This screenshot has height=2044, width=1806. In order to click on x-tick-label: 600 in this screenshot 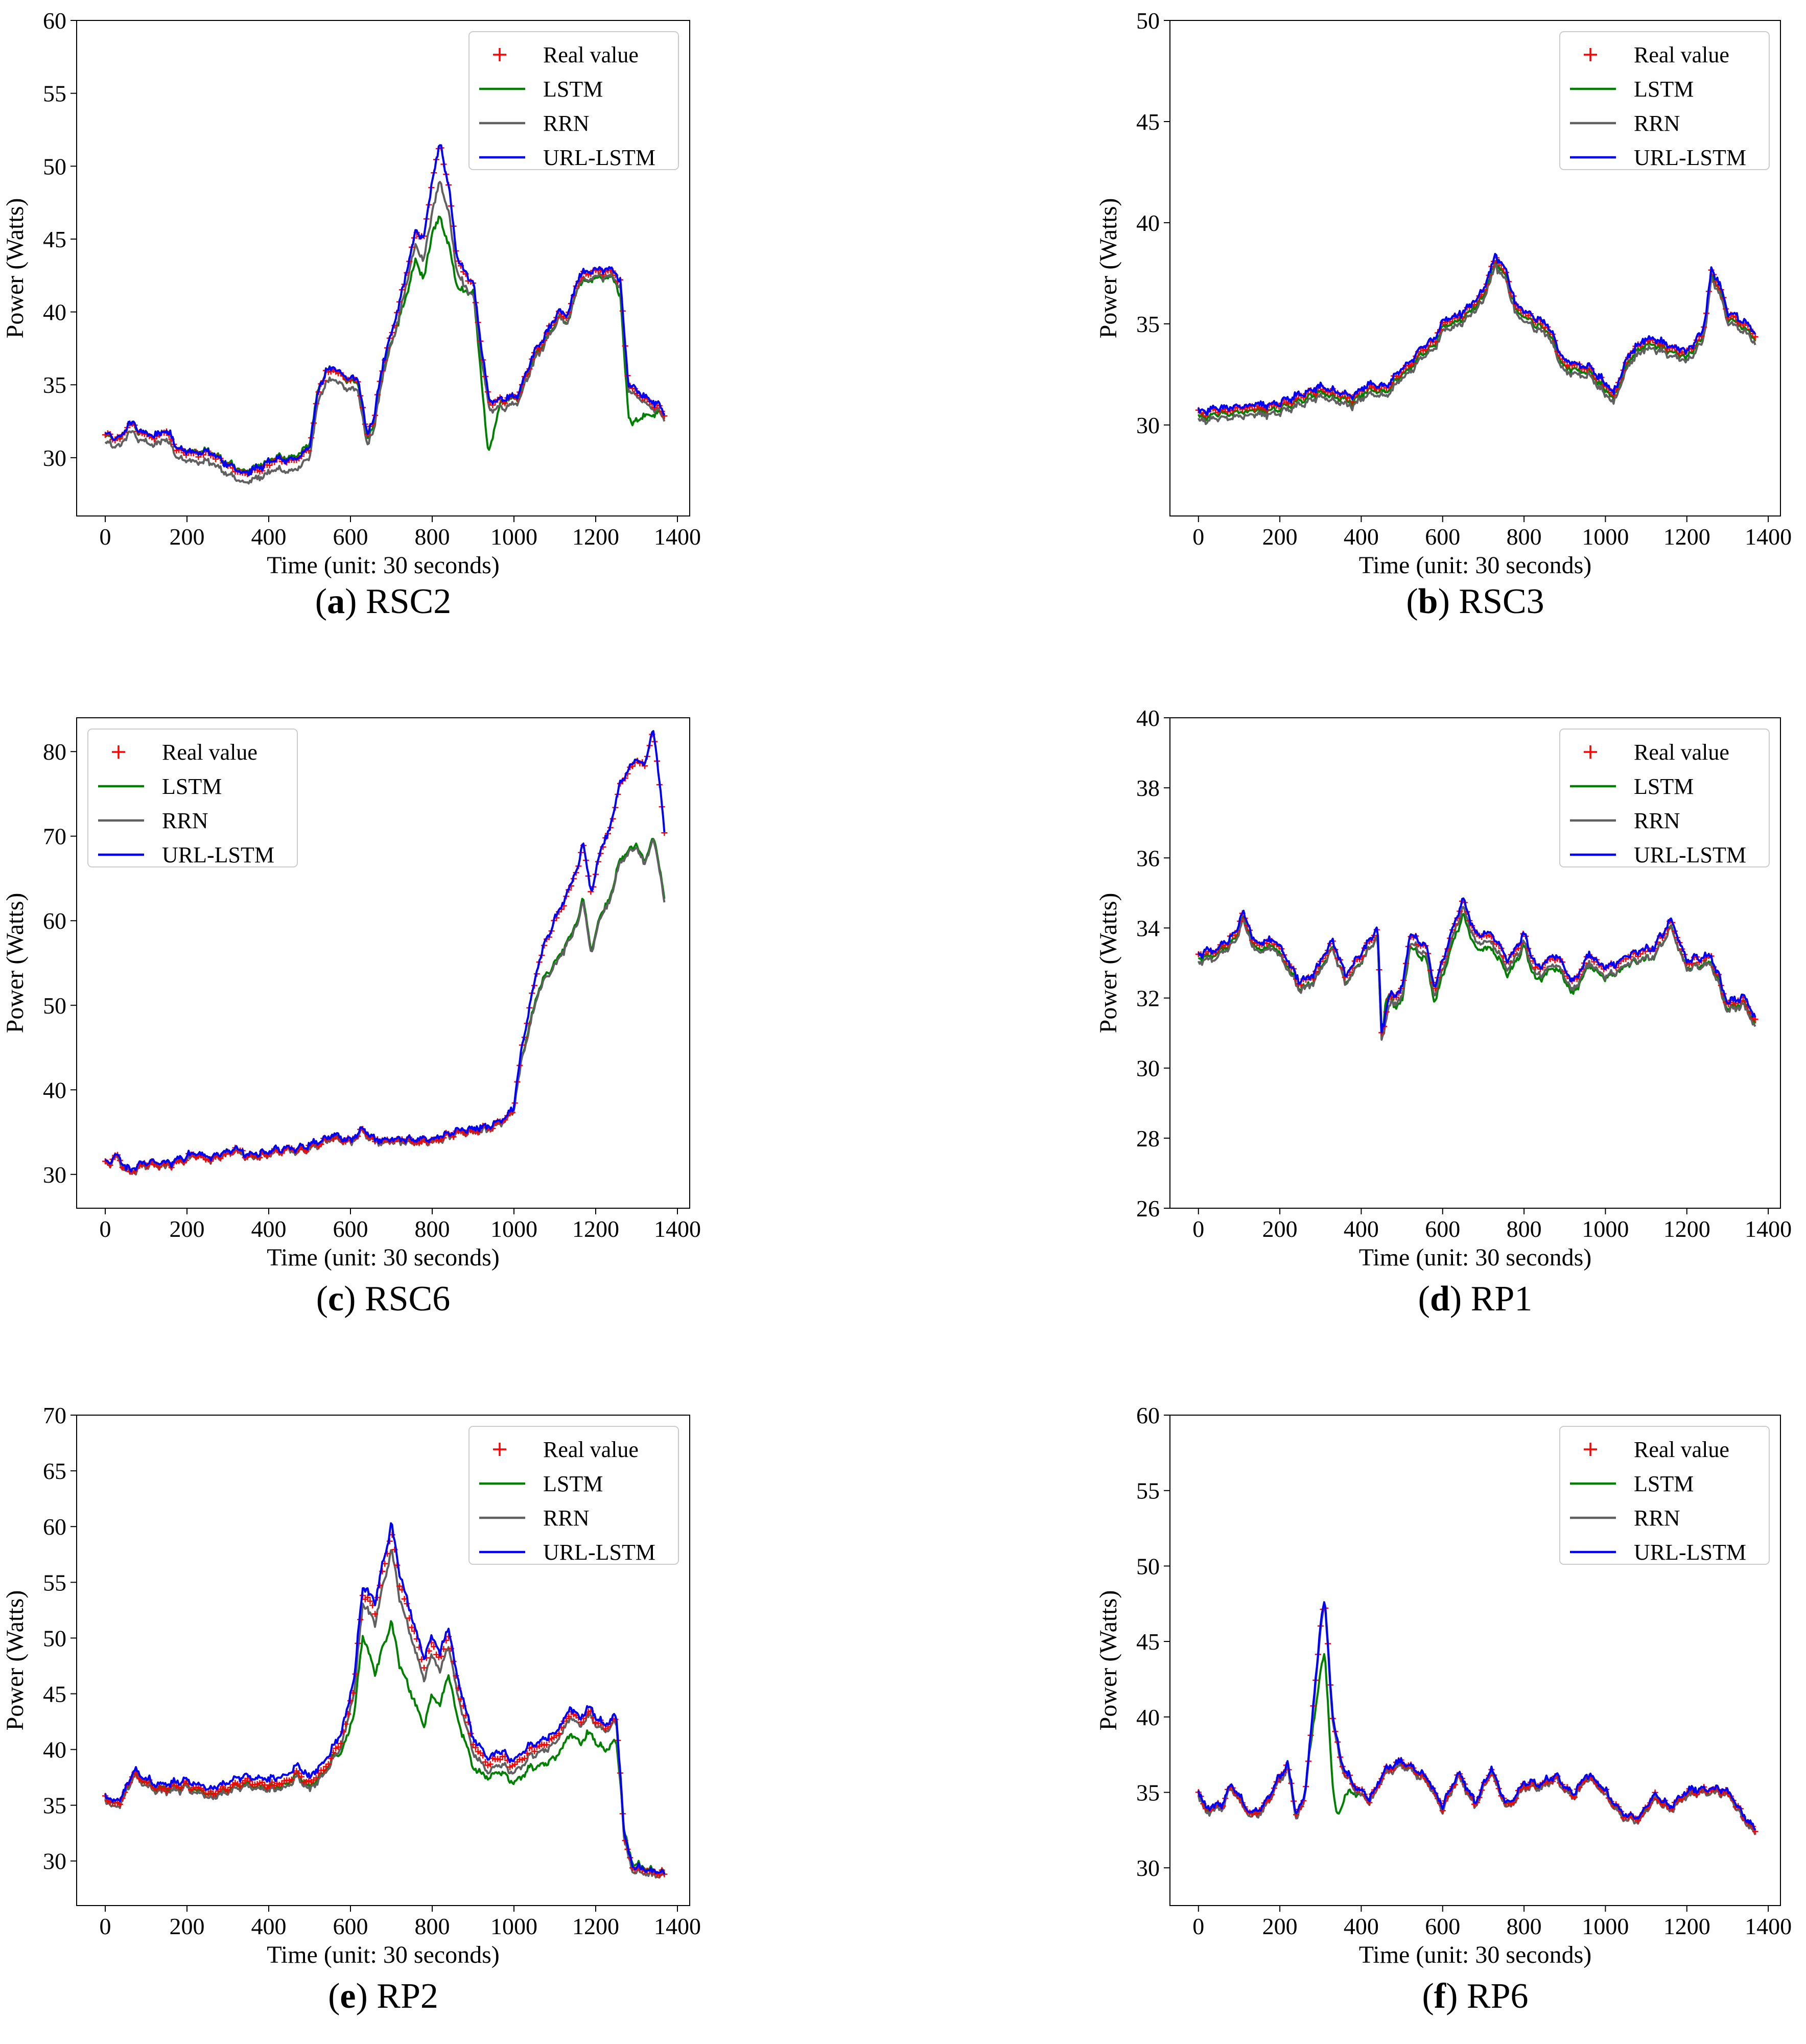, I will do `click(1442, 1229)`.